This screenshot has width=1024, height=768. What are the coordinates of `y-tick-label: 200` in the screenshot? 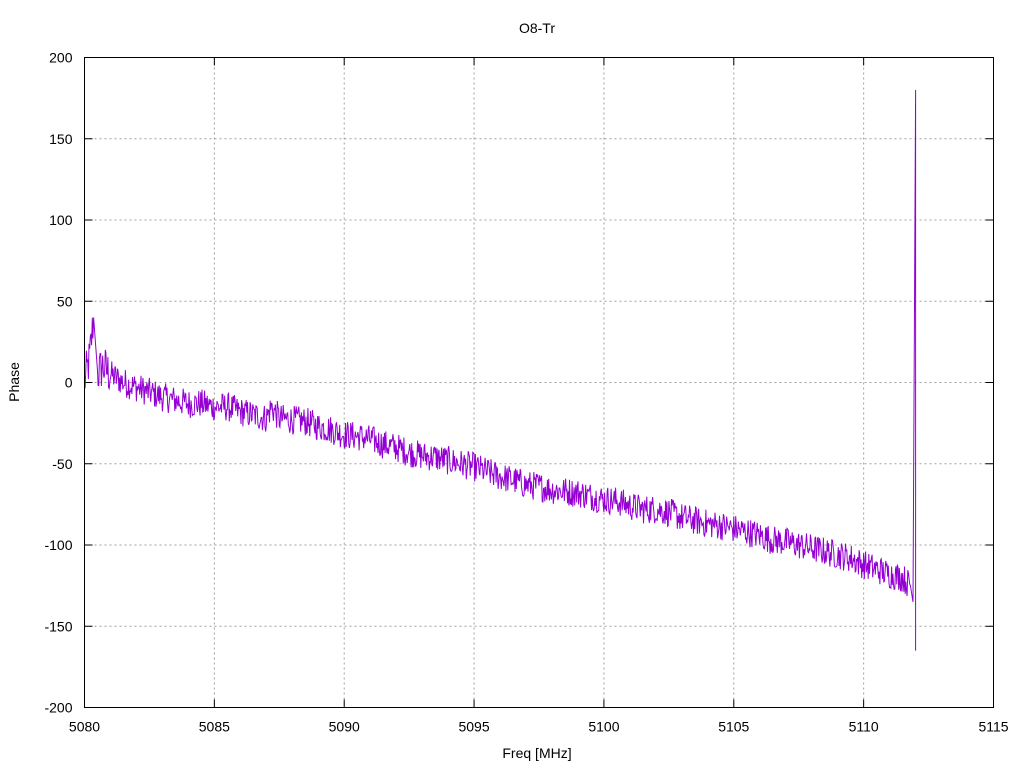 It's located at (61, 58).